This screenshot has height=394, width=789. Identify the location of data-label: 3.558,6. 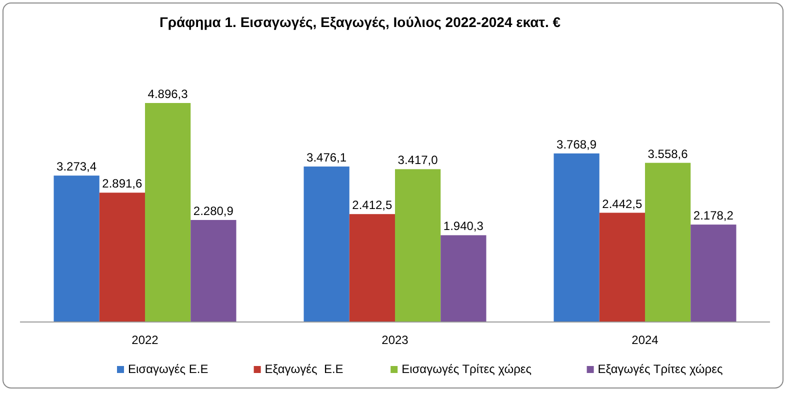
(668, 153).